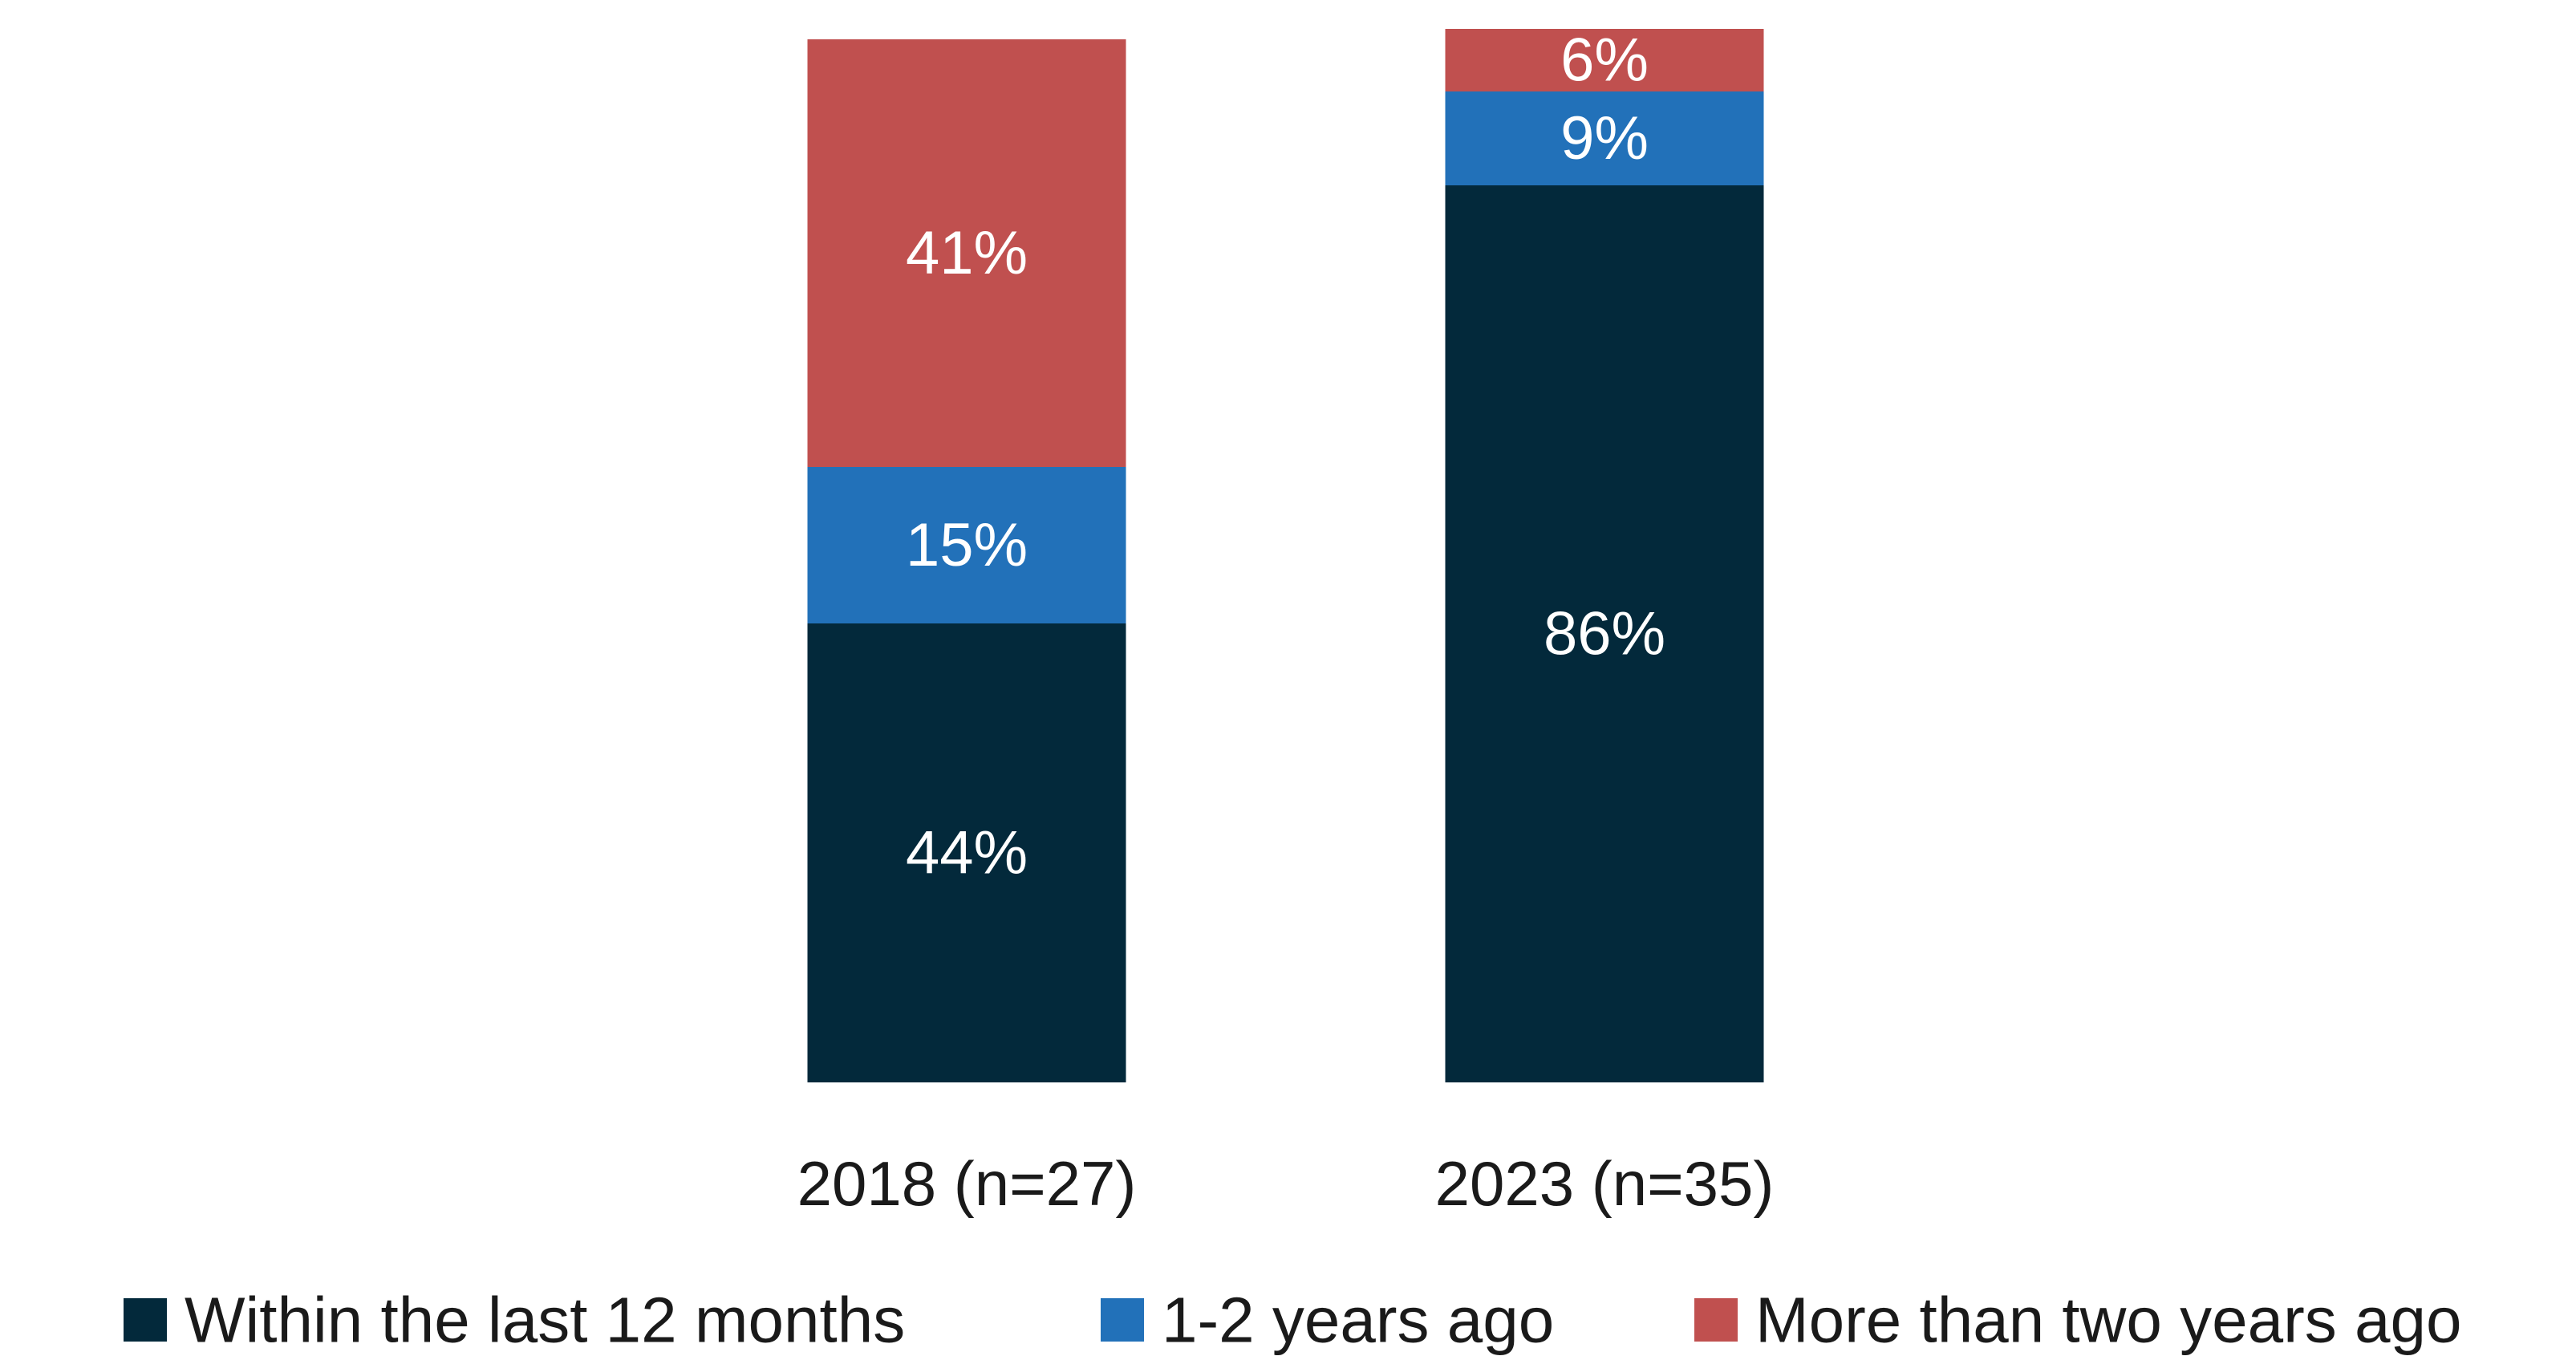  What do you see at coordinates (545, 1320) in the screenshot?
I see `legend-label-within-12-months: Within the last 12 months` at bounding box center [545, 1320].